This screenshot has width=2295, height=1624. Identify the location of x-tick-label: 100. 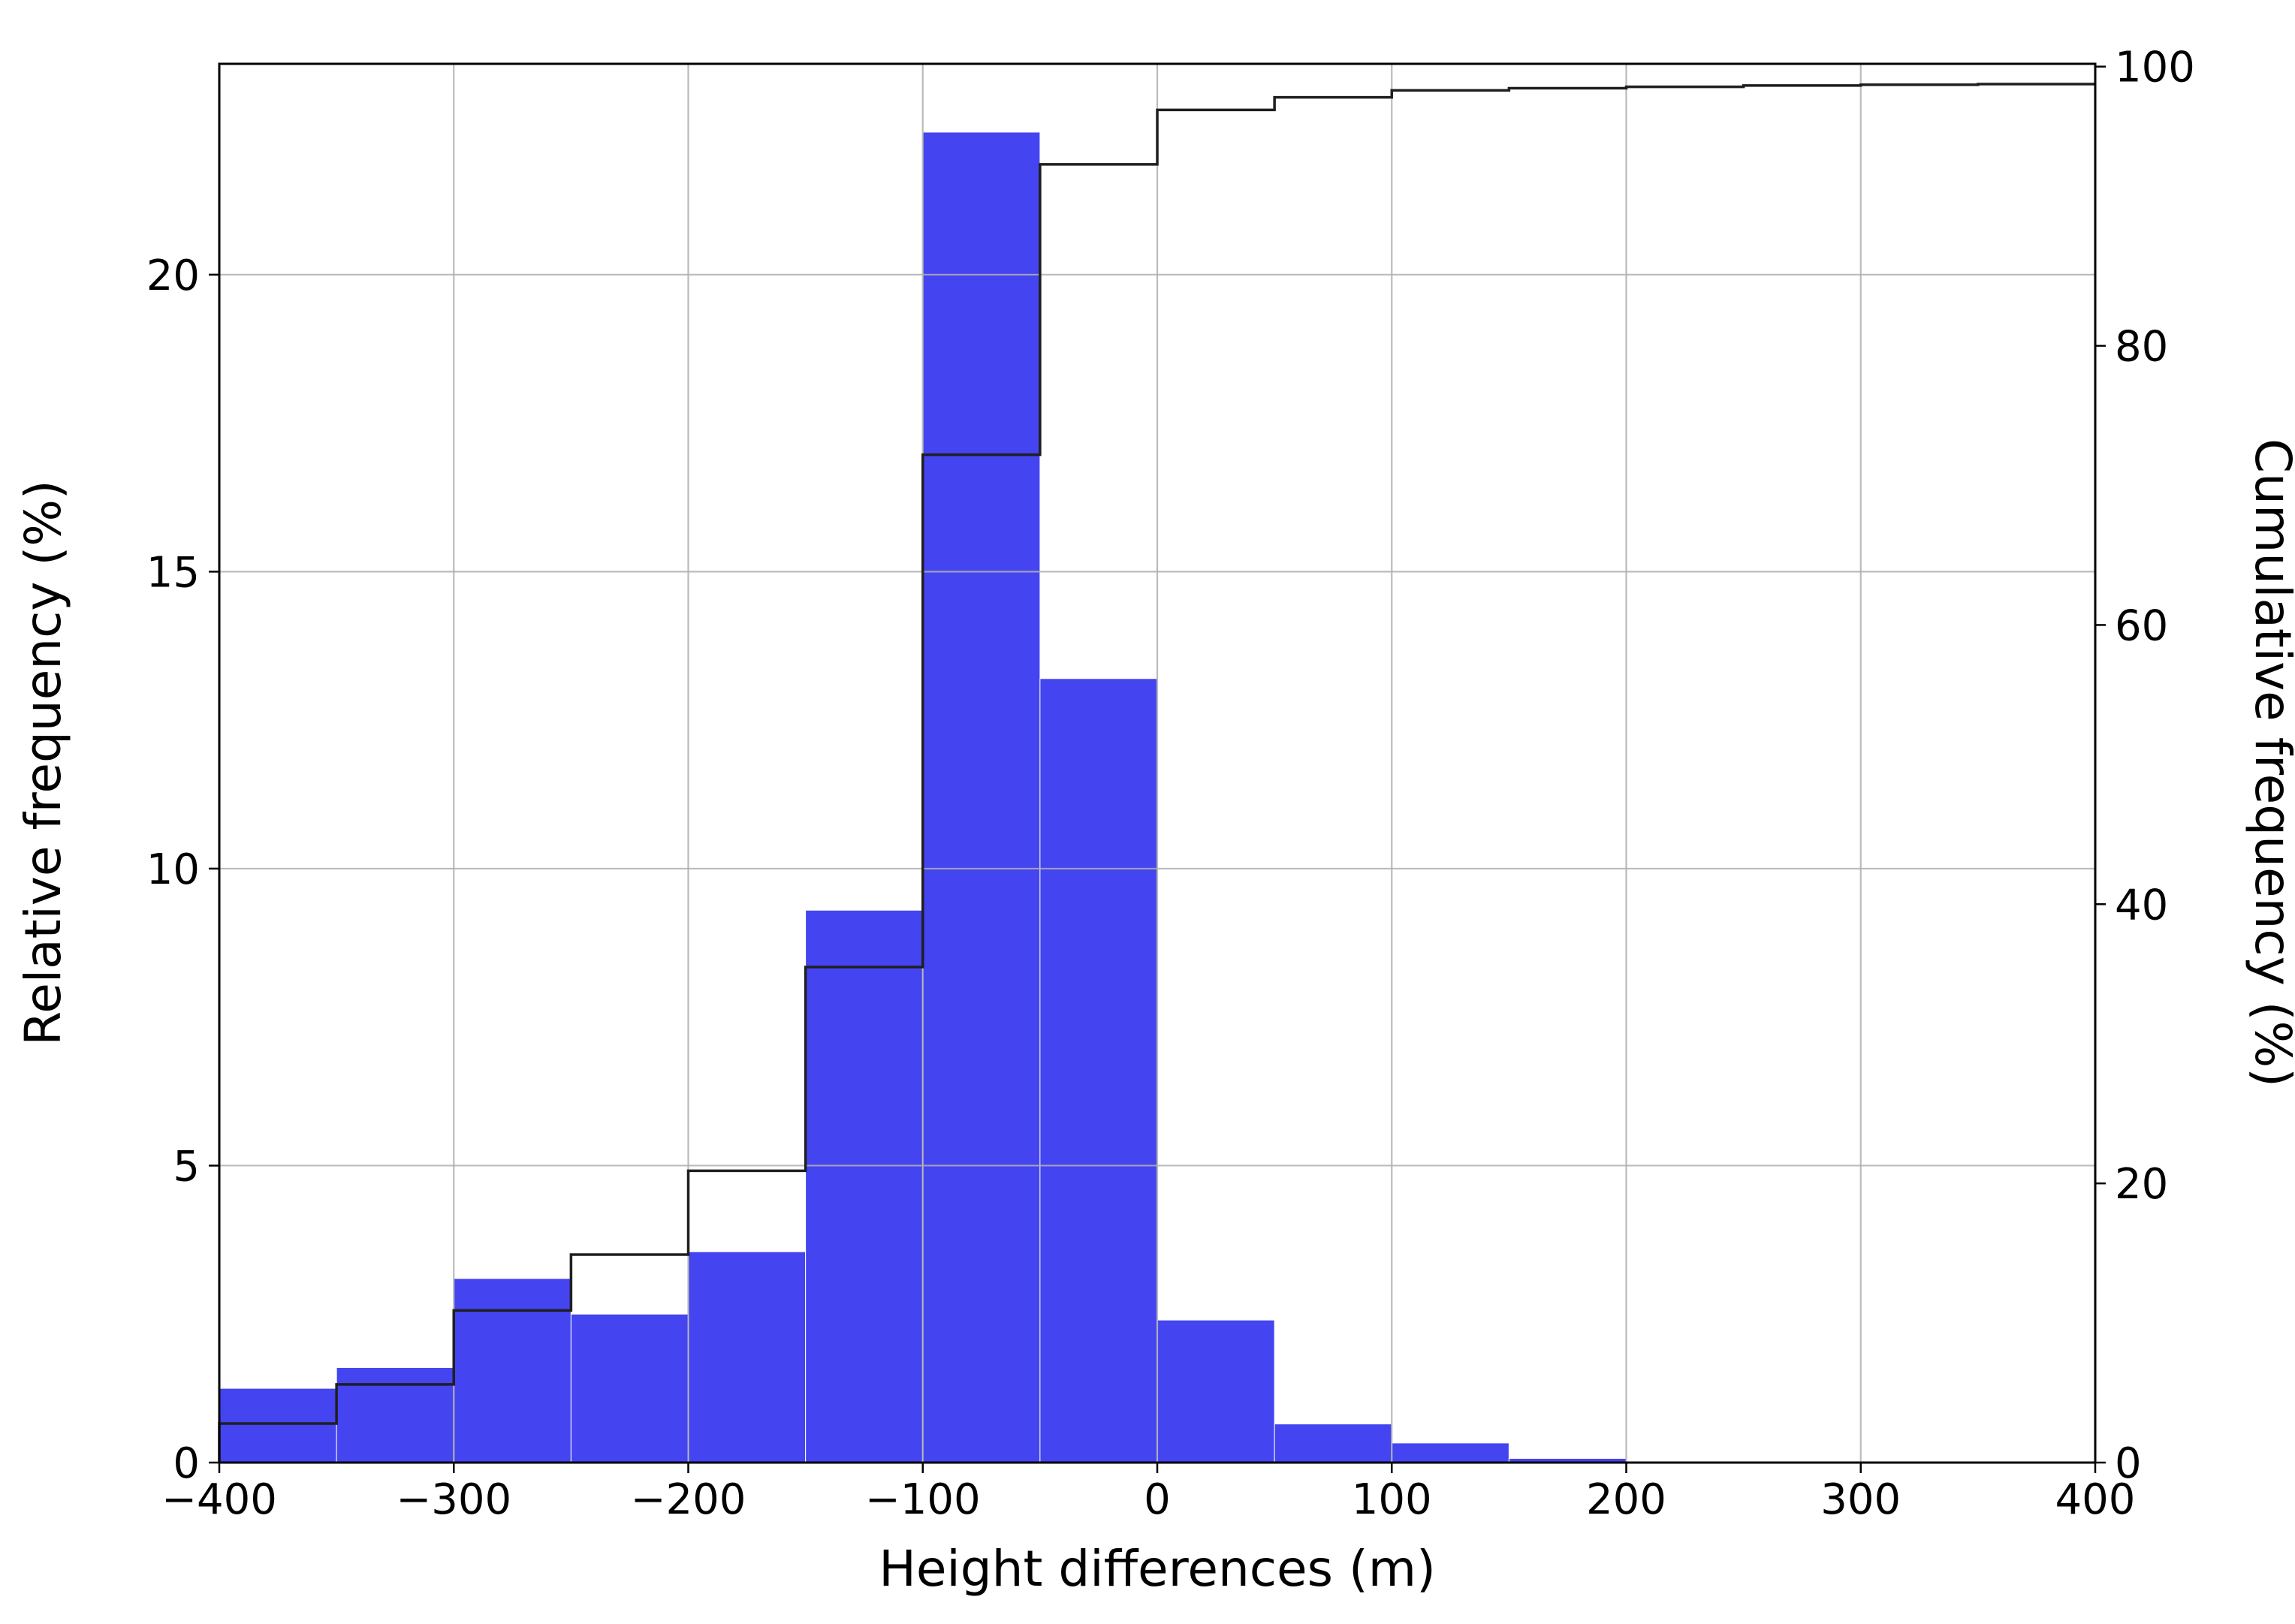
(1392, 1499).